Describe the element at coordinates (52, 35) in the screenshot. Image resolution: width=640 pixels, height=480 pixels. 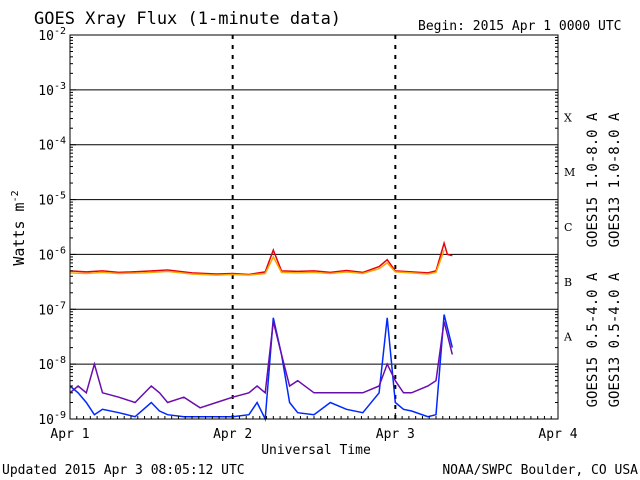
I see `y-tick-label: 10⁻²` at that location.